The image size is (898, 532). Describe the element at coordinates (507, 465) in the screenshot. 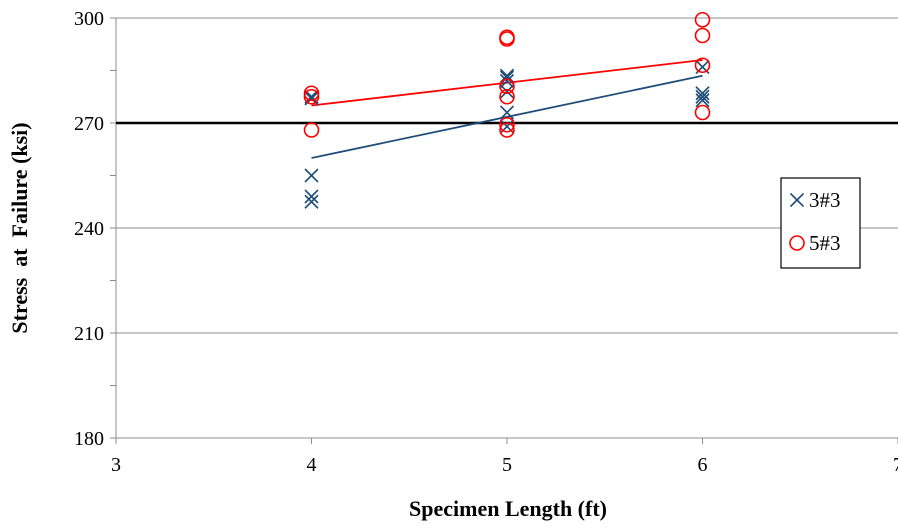

I see `x-tick-label: 5` at that location.